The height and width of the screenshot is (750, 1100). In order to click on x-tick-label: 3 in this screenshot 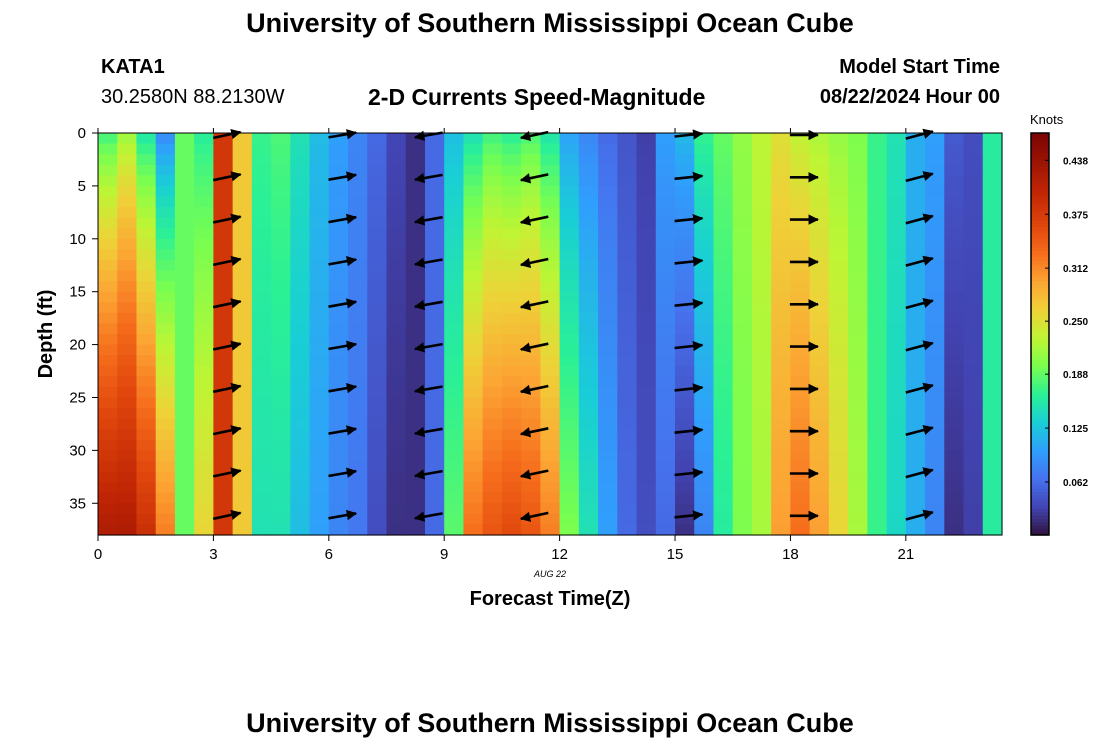, I will do `click(213, 554)`.